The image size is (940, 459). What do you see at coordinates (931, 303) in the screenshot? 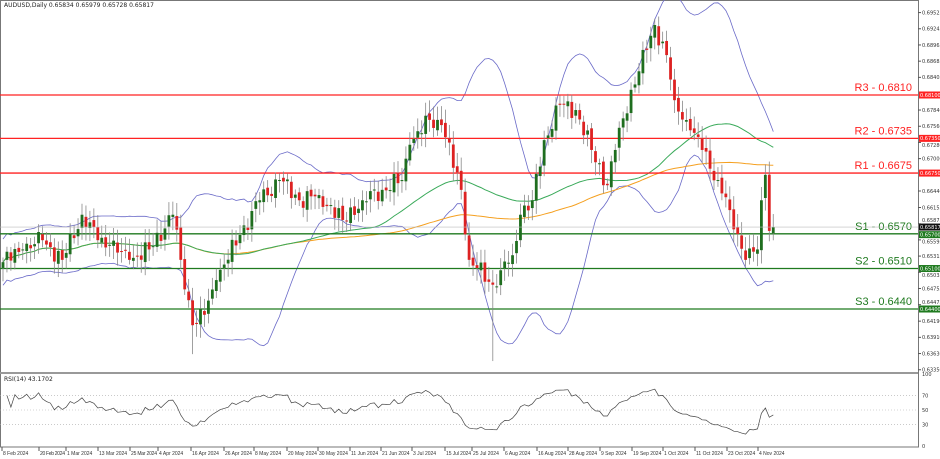
I see `y-tick-label: 0.64475` at bounding box center [931, 303].